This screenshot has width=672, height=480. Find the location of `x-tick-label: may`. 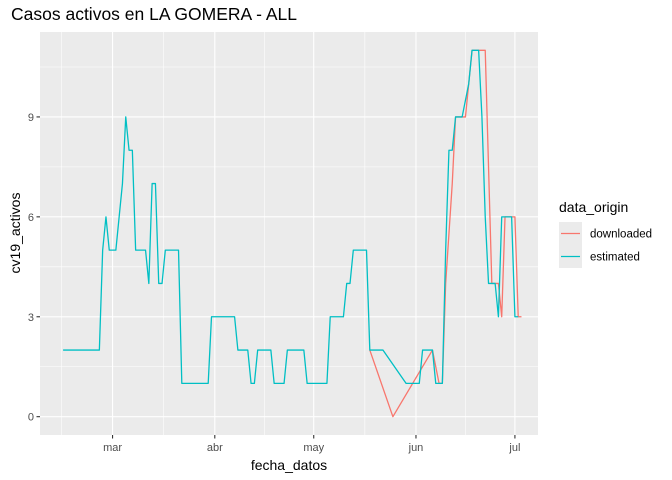

x-tick-label: may is located at coordinates (313, 448).